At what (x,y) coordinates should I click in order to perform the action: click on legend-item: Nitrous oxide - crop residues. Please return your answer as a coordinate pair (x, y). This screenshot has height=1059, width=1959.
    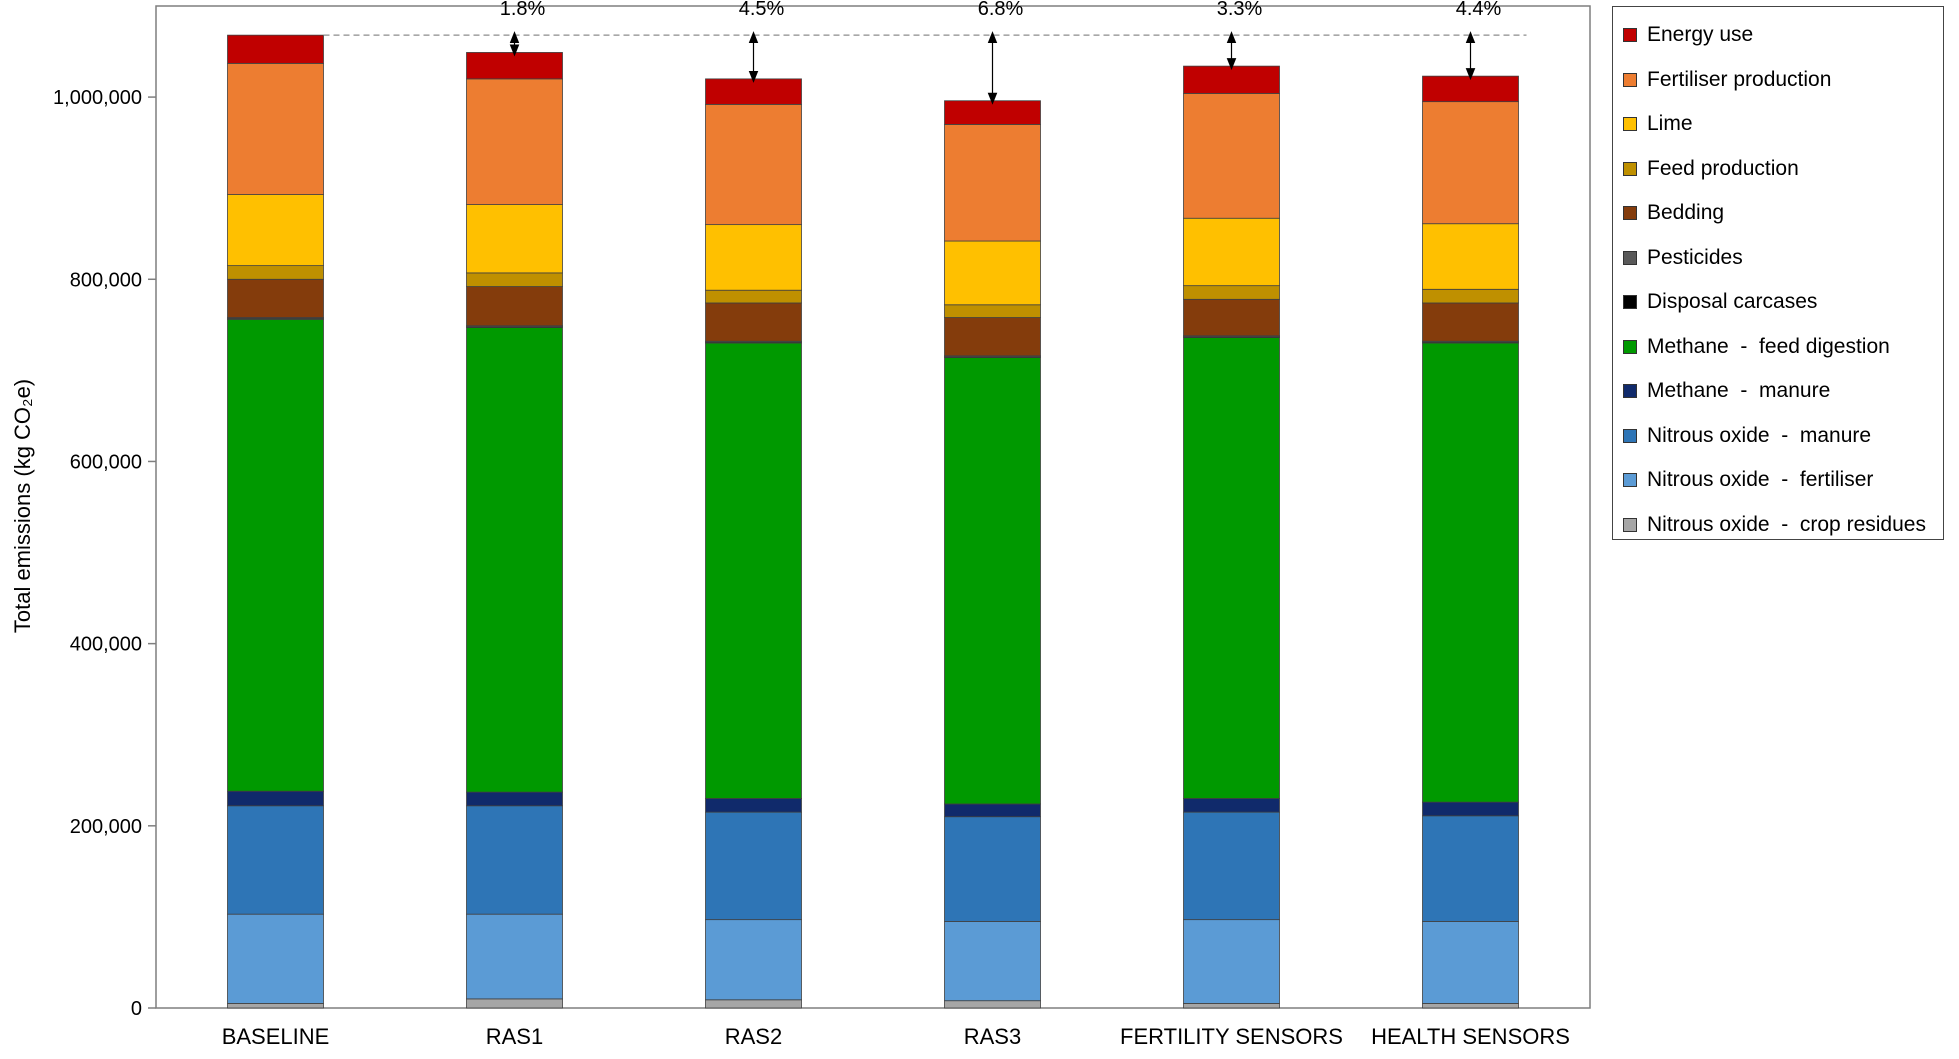
    Looking at the image, I should click on (1774, 525).